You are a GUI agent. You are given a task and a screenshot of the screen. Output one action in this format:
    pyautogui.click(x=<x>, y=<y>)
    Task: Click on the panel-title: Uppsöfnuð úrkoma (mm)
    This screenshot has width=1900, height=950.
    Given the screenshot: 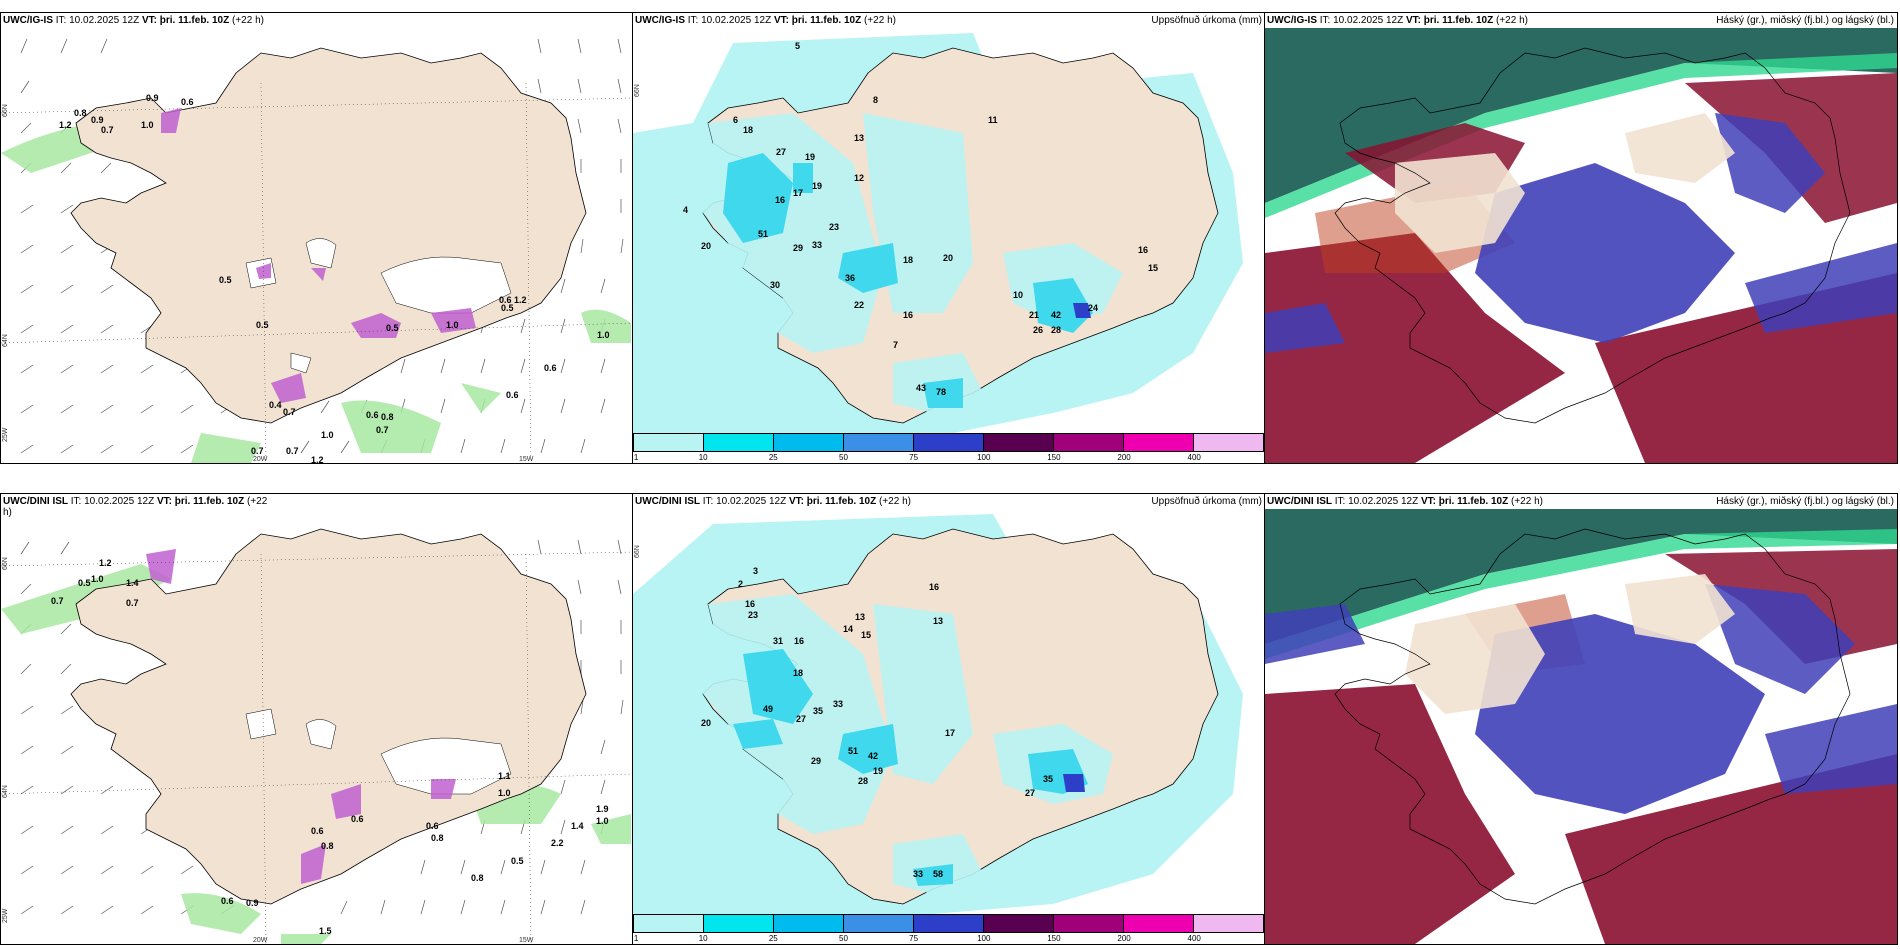 What is the action you would take?
    pyautogui.click(x=1206, y=501)
    